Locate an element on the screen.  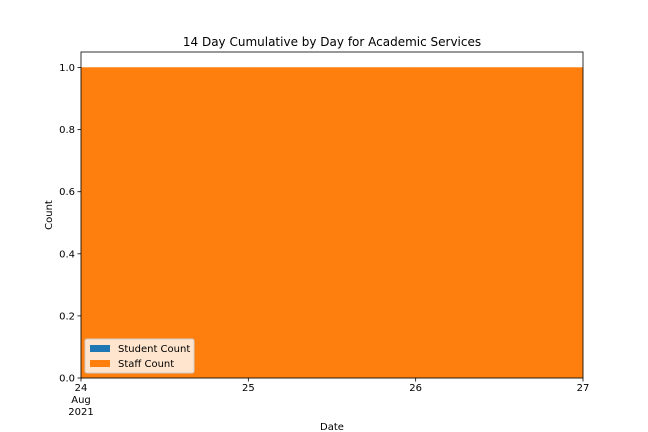
x-tick-label: 24 is located at coordinates (81, 388).